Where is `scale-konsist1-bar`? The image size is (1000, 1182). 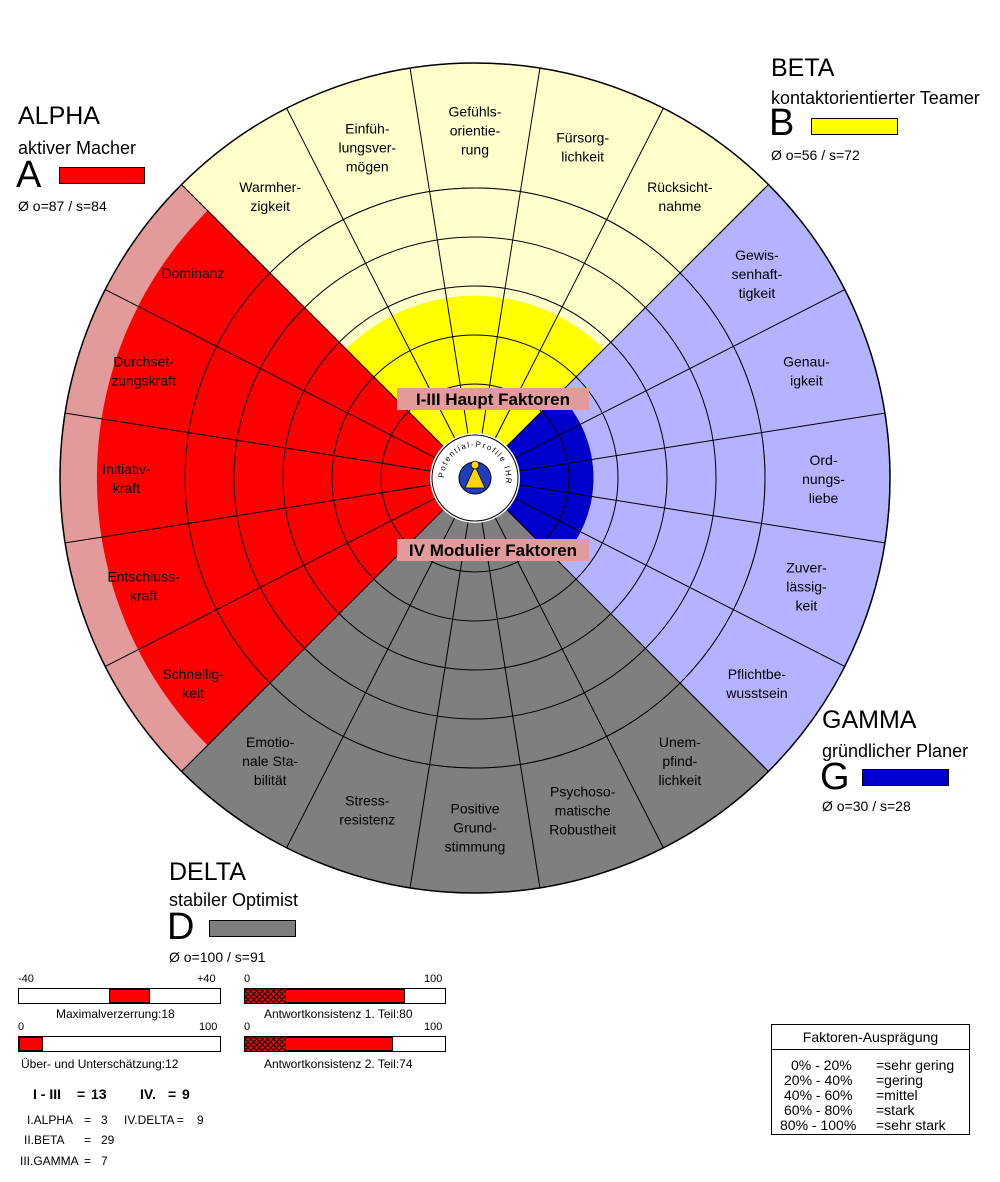
scale-konsist1-bar is located at coordinates (345, 996).